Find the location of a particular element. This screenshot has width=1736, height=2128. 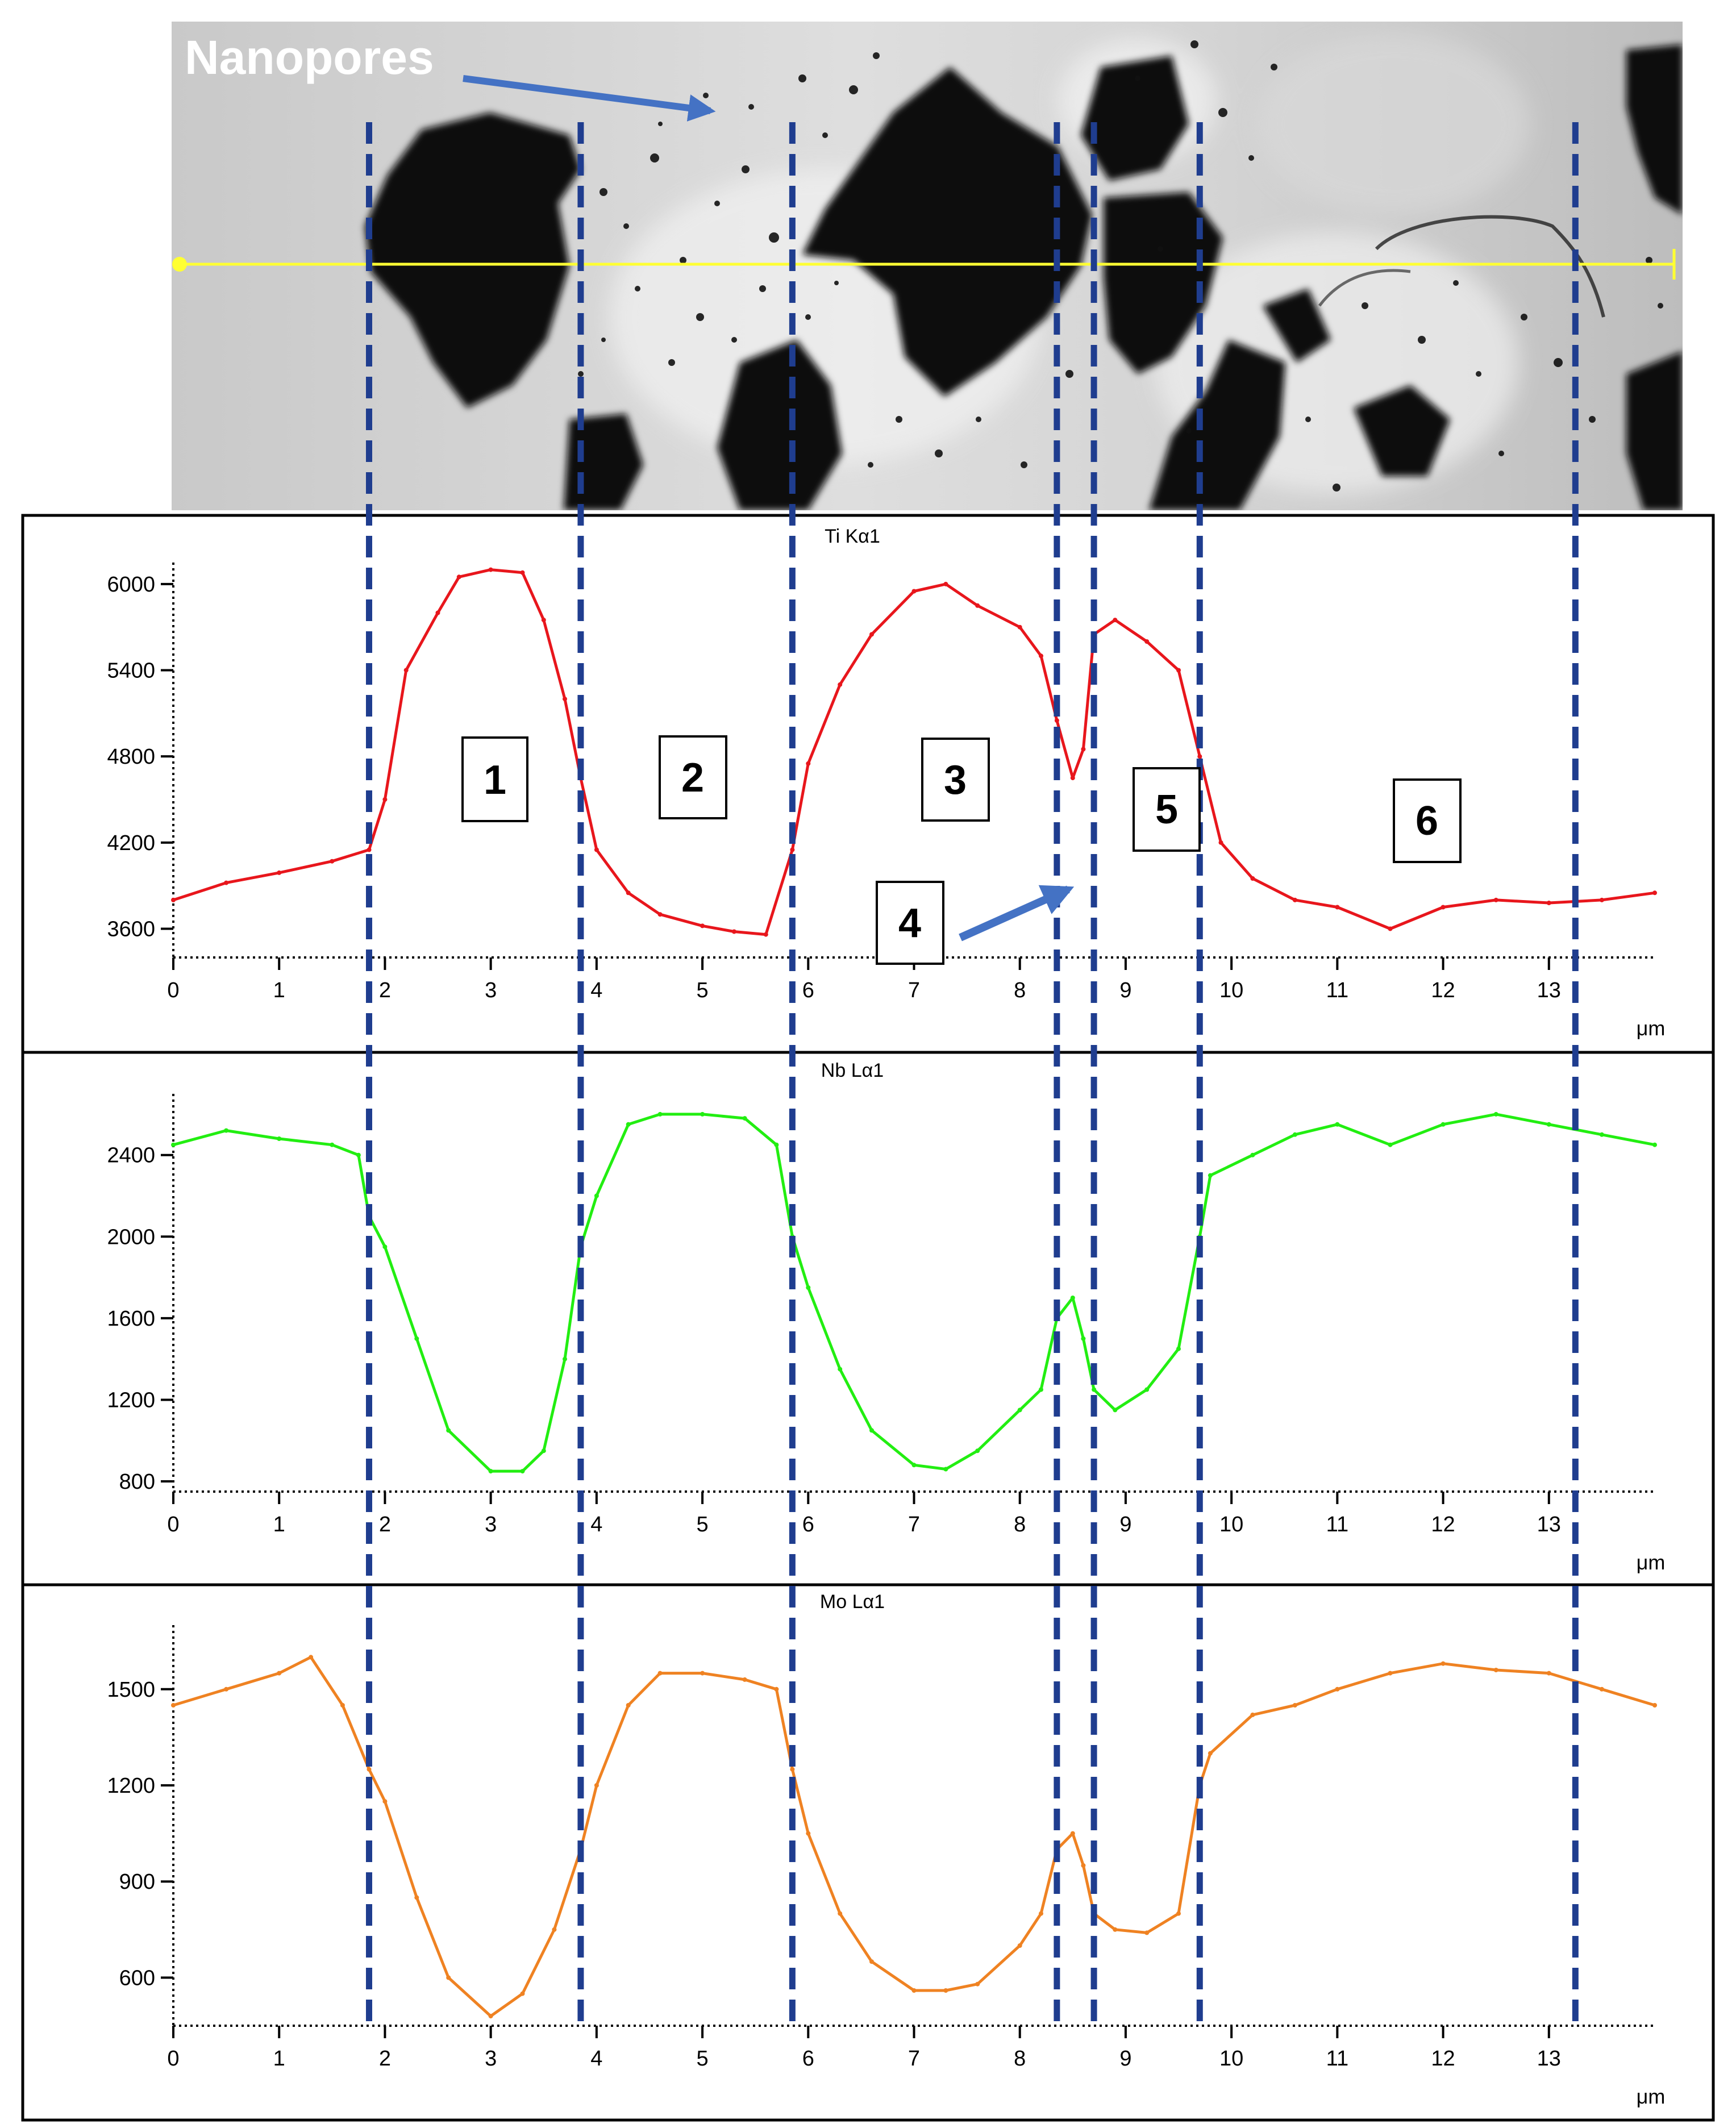

chart-ti-ytick-label: 3600 is located at coordinates (131, 929).